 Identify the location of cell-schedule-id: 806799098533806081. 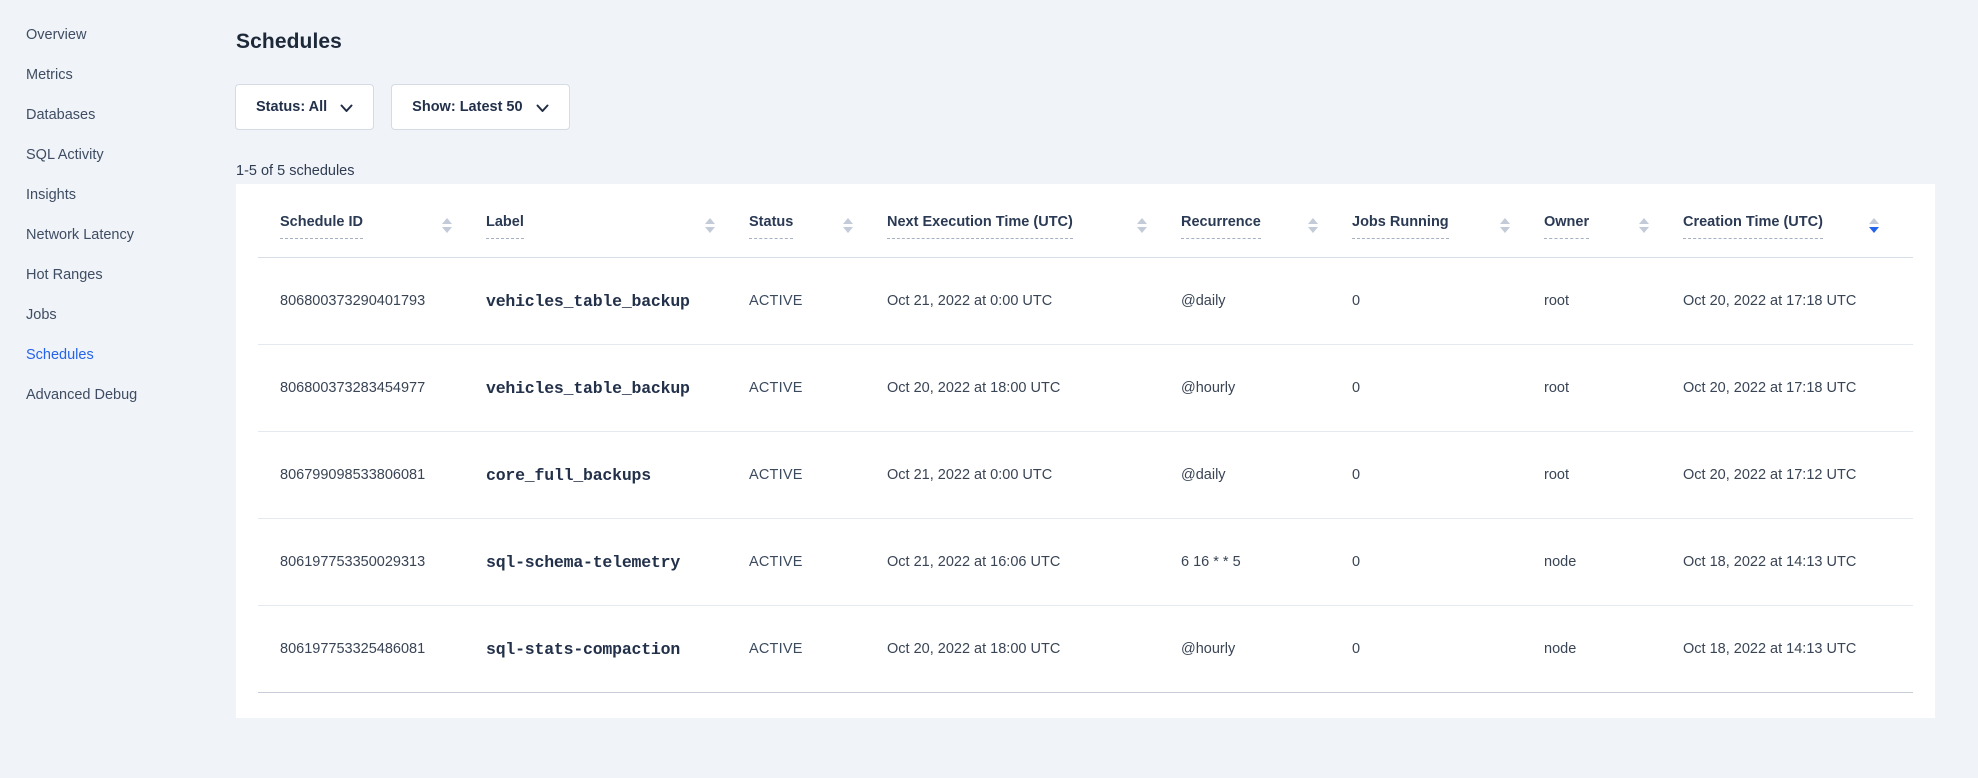
(353, 475).